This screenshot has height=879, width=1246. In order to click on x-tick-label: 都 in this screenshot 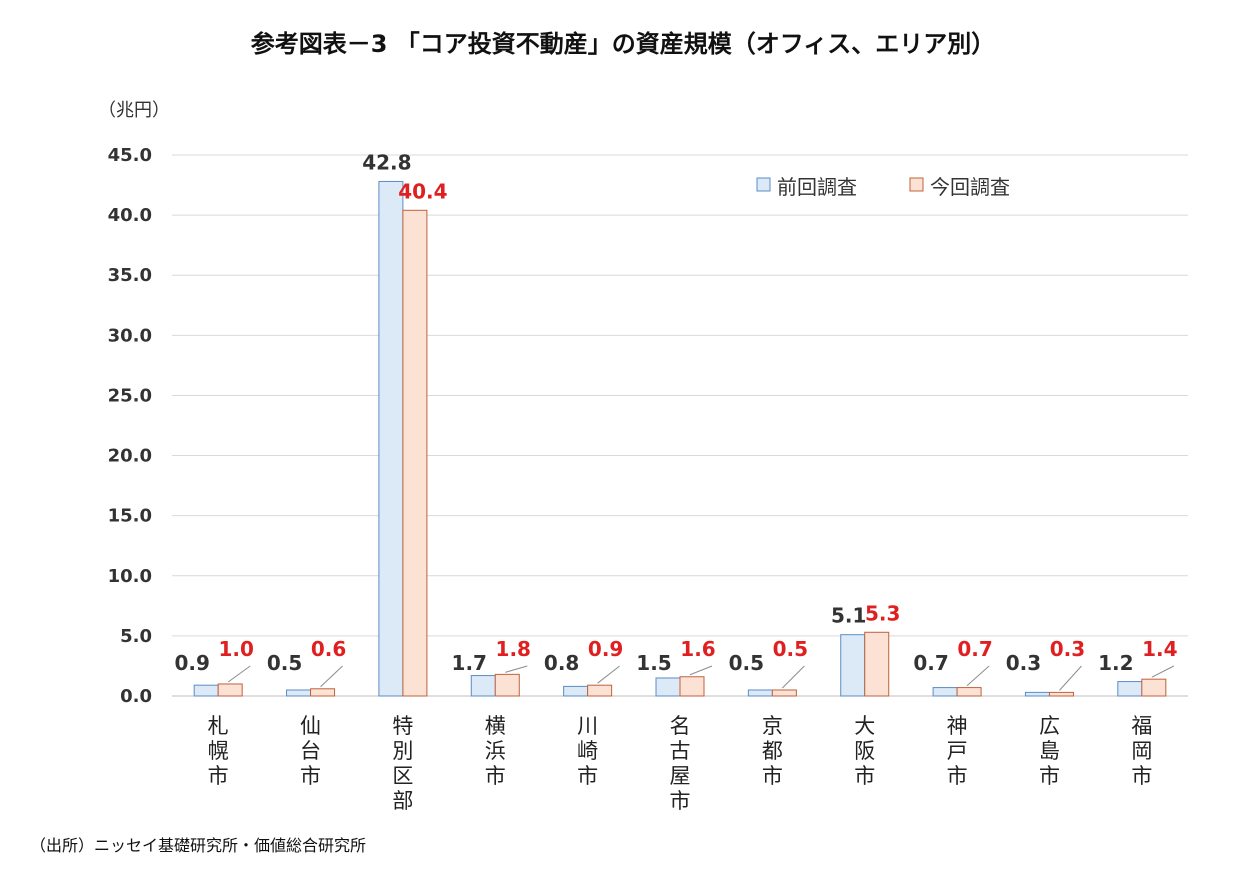, I will do `click(772, 751)`.